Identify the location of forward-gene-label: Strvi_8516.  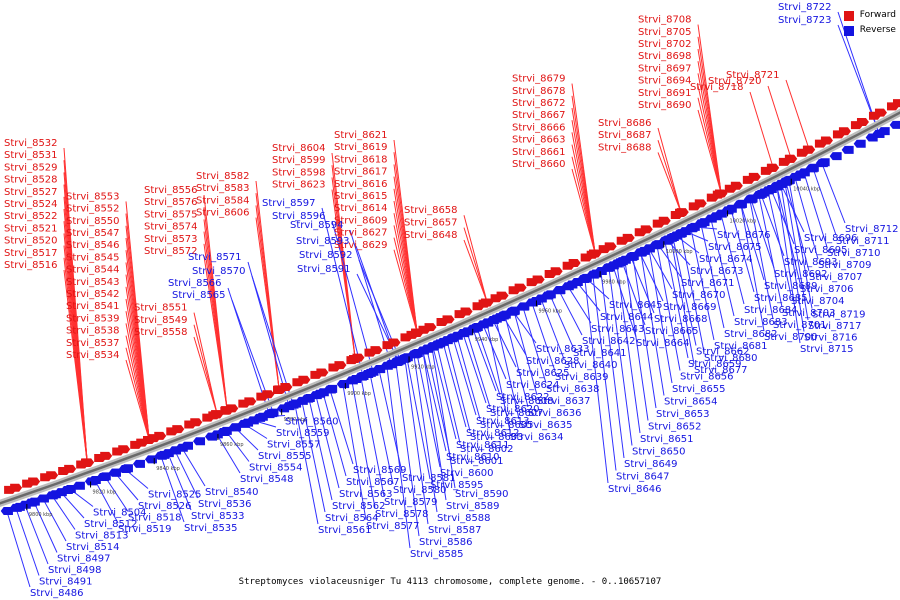
(31, 265).